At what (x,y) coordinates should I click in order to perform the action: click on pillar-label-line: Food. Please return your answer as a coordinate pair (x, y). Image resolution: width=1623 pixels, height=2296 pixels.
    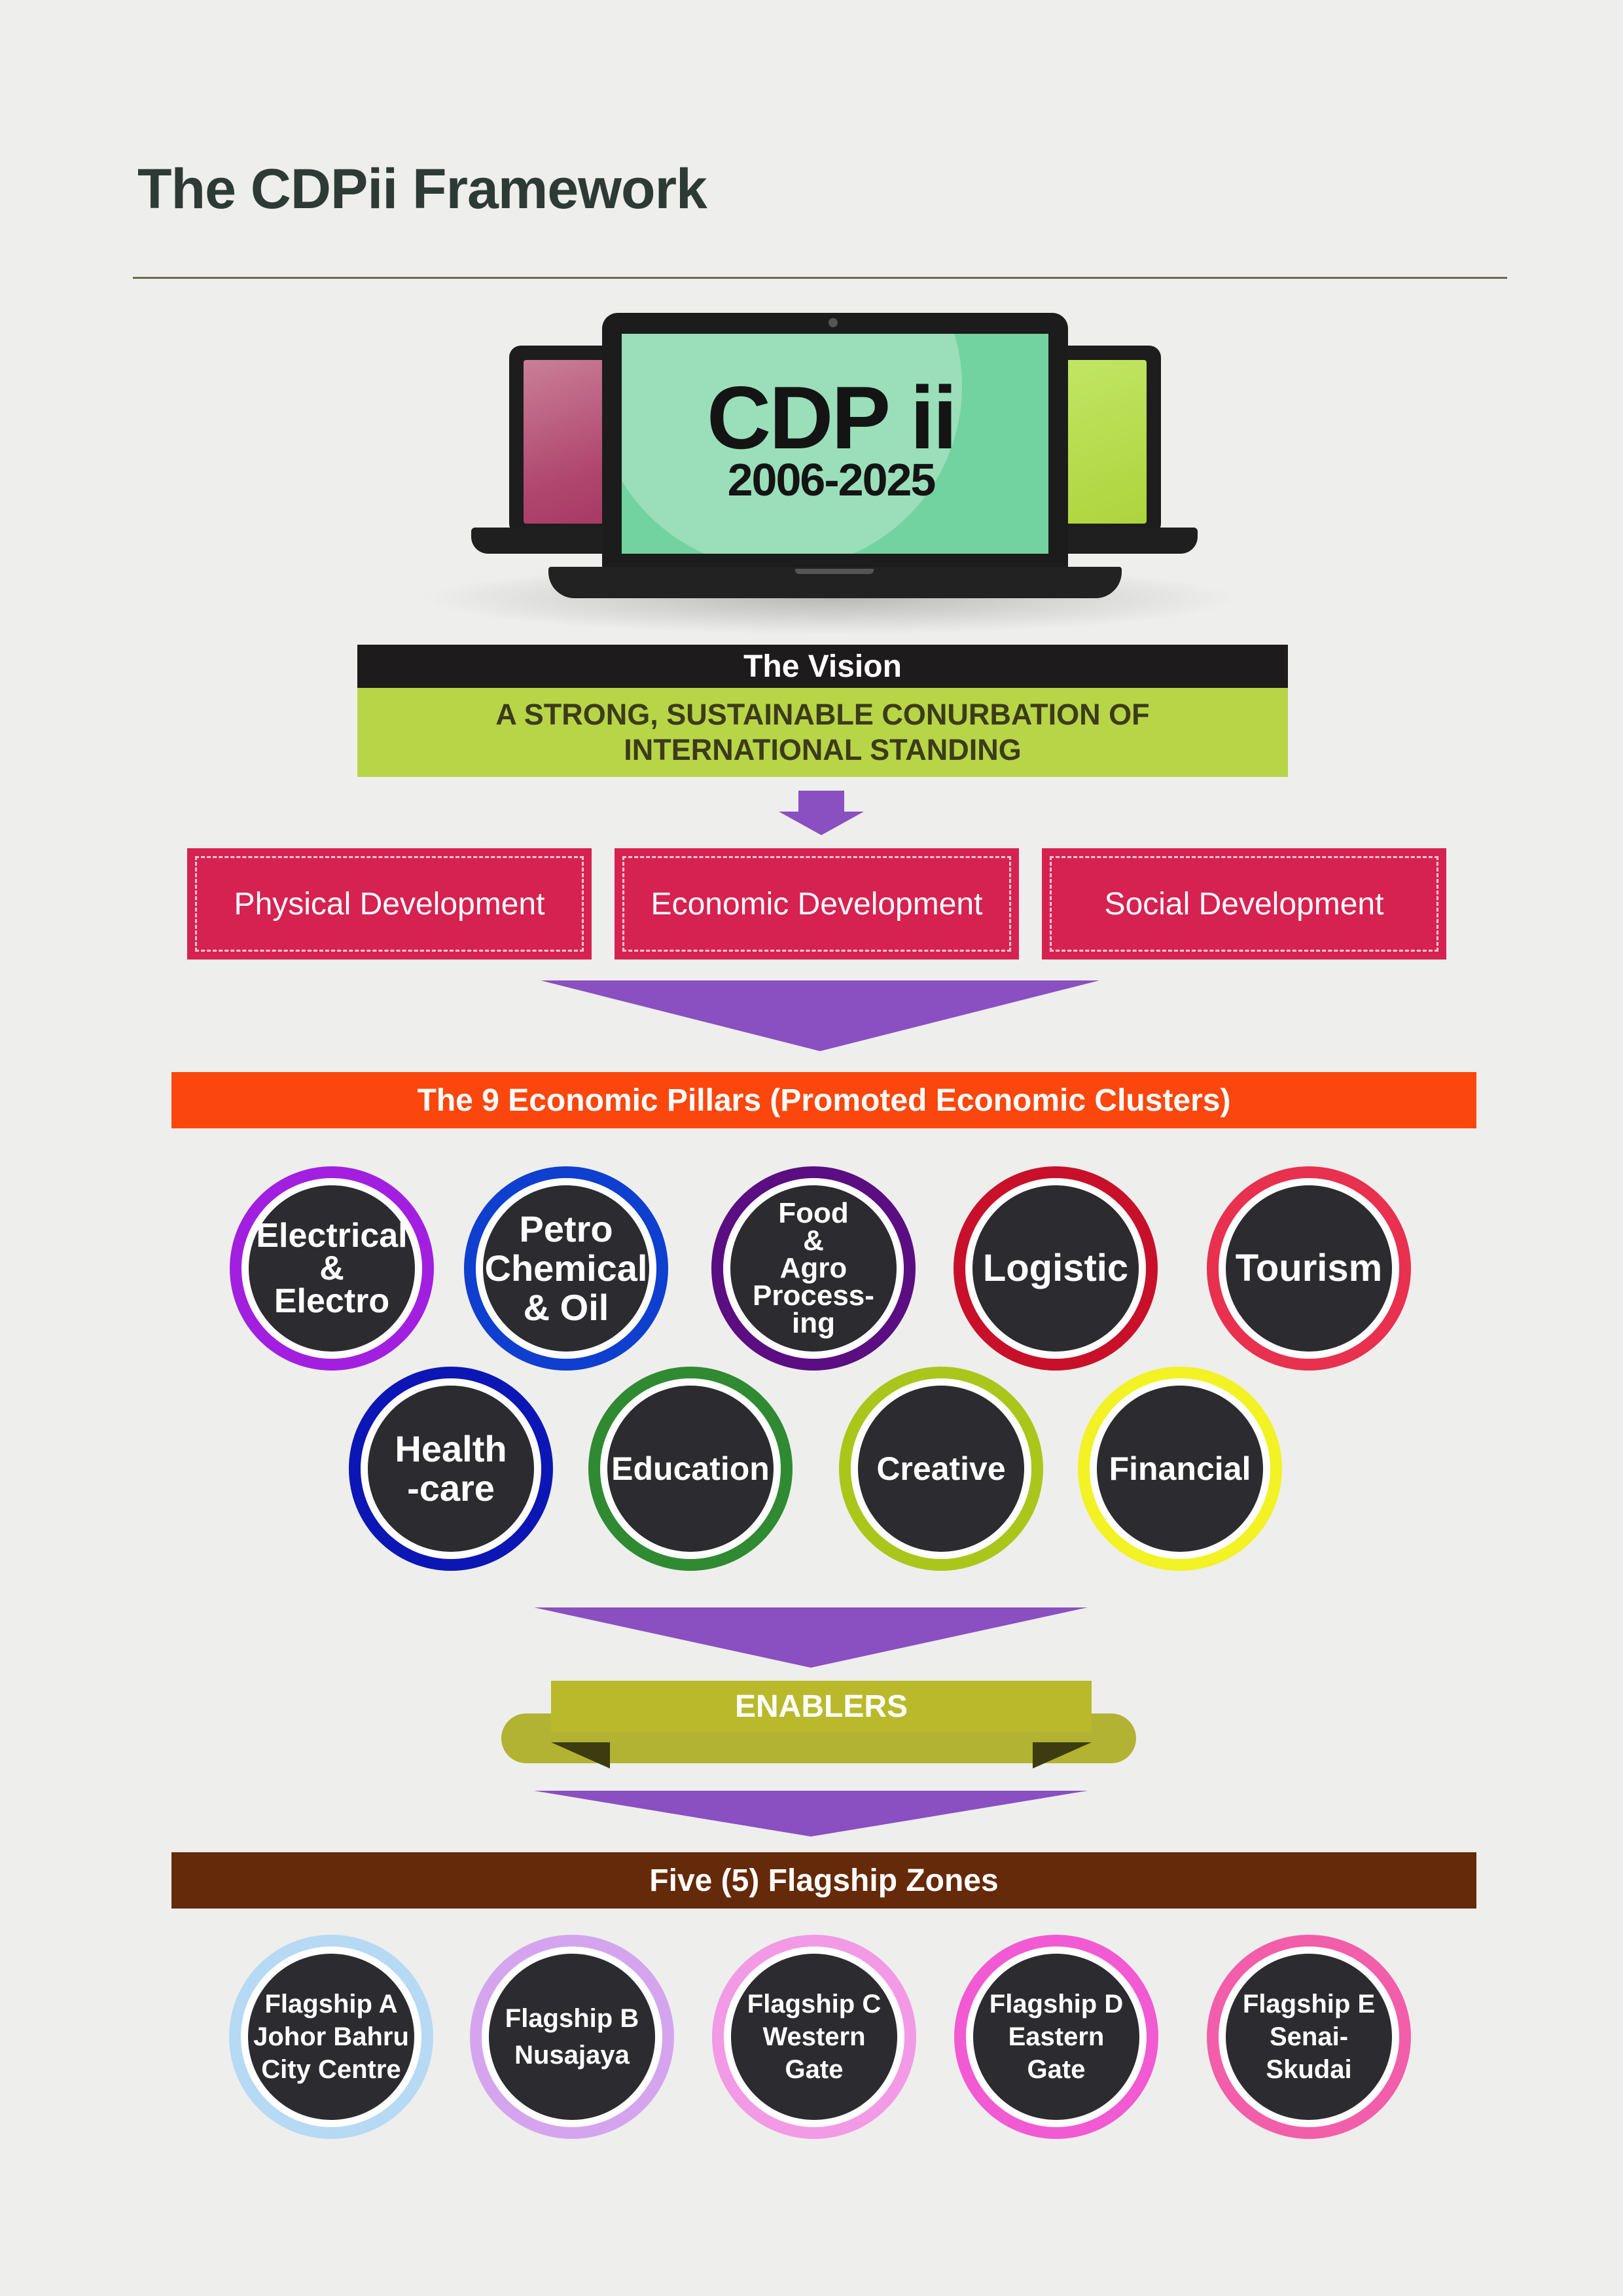
    Looking at the image, I should click on (813, 1213).